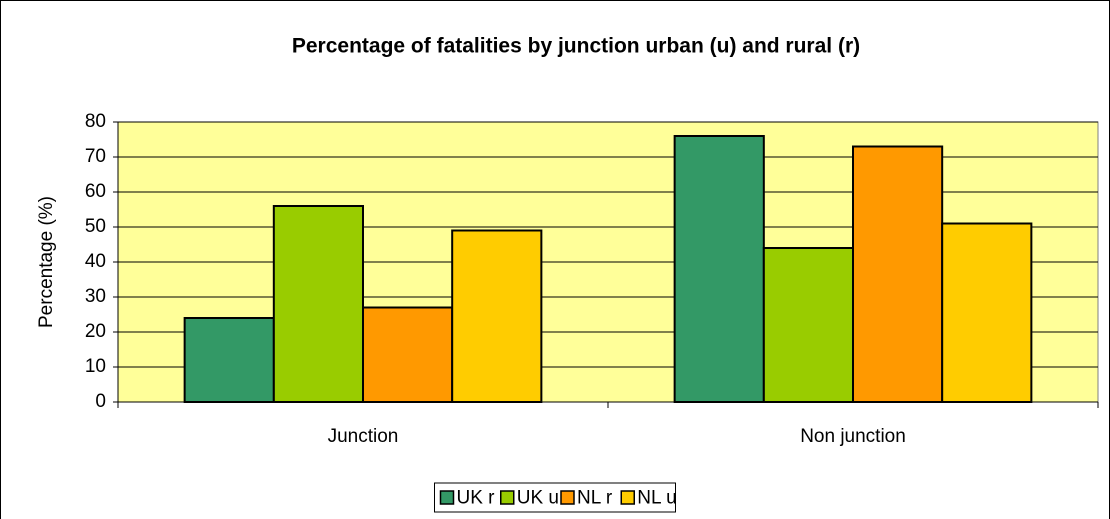 The height and width of the screenshot is (519, 1110). What do you see at coordinates (100, 401) in the screenshot?
I see `y-tick-label: 0` at bounding box center [100, 401].